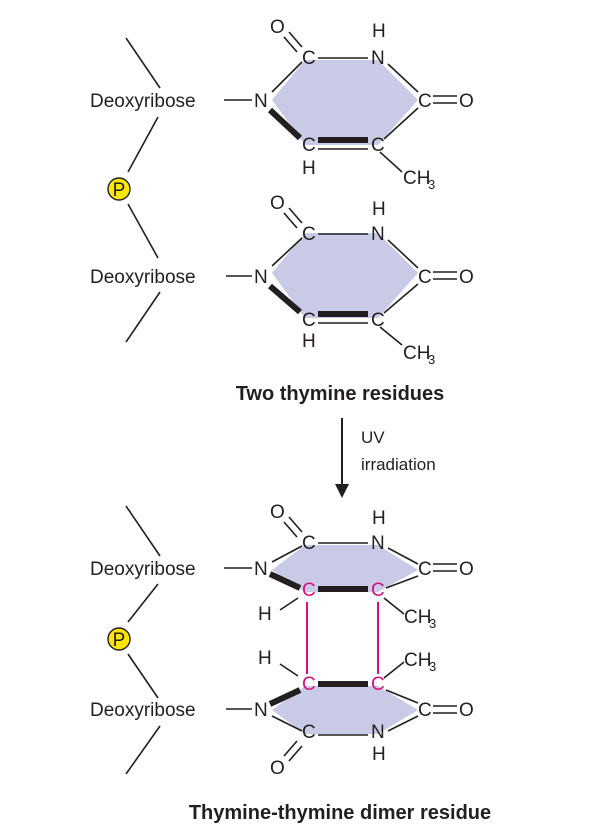 The width and height of the screenshot is (610, 824). Describe the element at coordinates (143, 101) in the screenshot. I see `deoxyribose-label-1: Deoxyribose` at that location.